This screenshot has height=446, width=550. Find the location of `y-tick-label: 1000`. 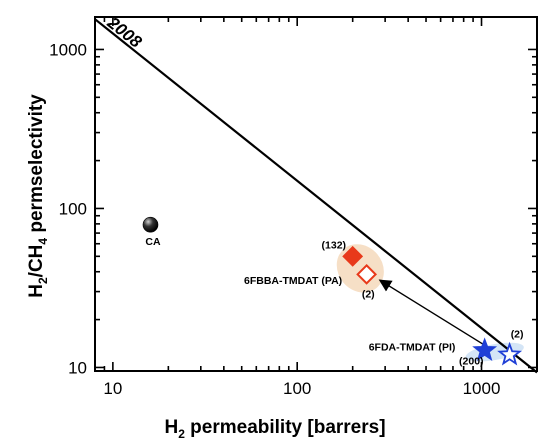

y-tick-label: 1000 is located at coordinates (68, 49).